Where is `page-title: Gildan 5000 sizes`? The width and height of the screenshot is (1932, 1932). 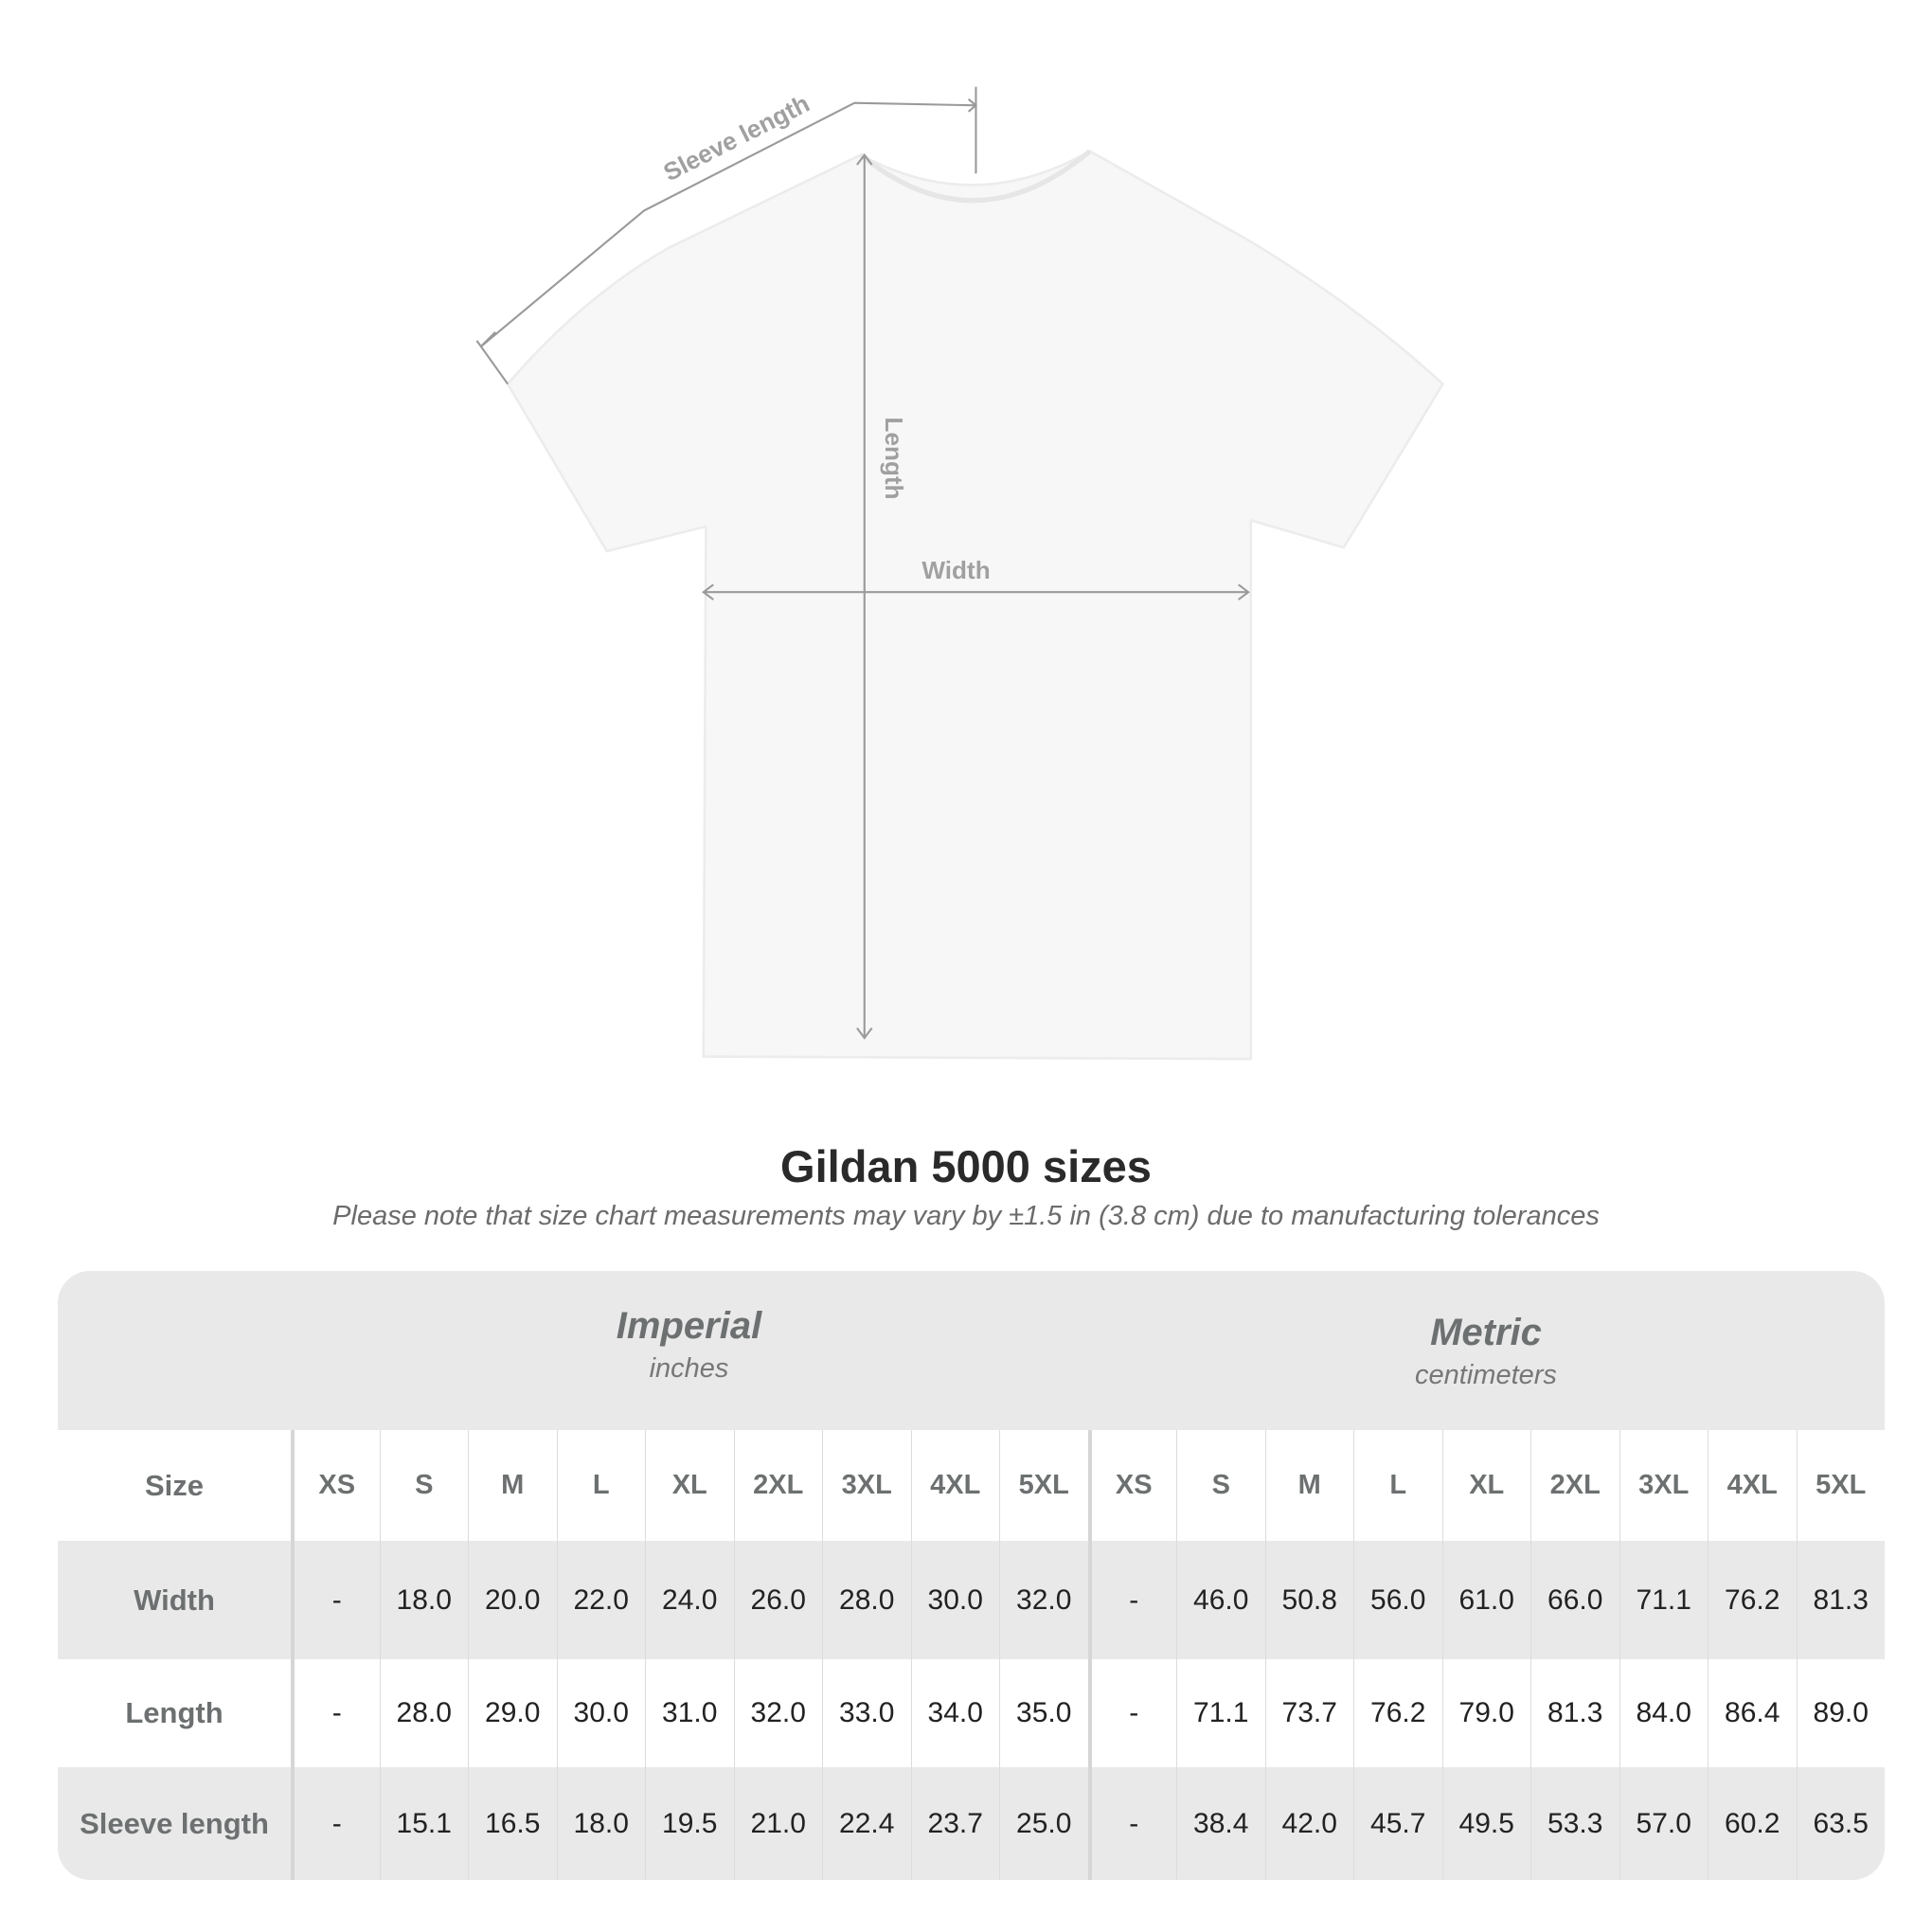 page-title: Gildan 5000 sizes is located at coordinates (966, 1166).